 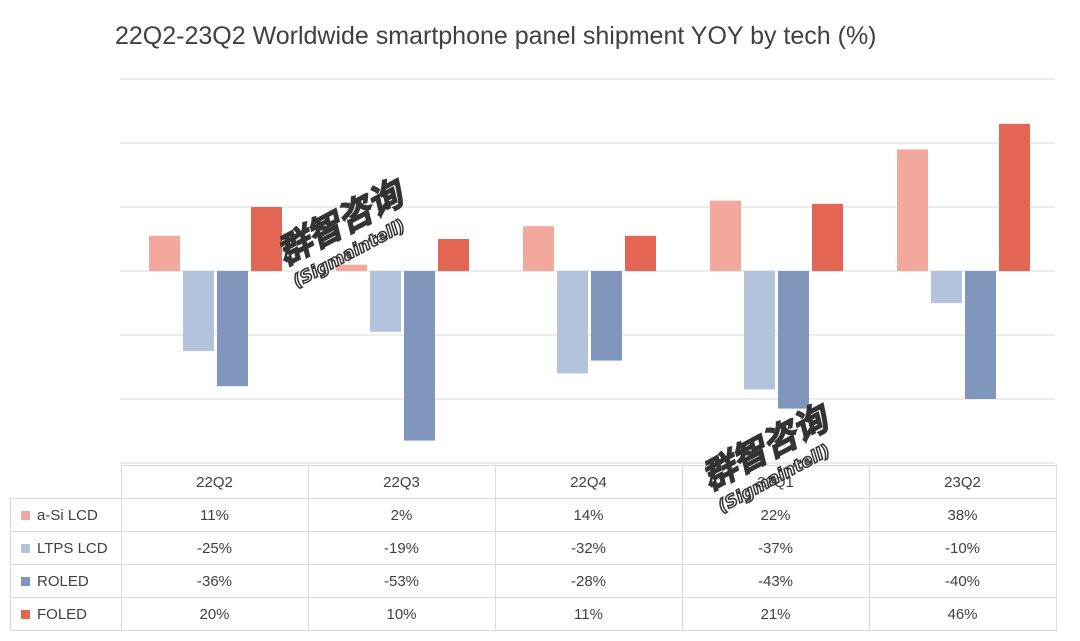 What do you see at coordinates (538, 248) in the screenshot?
I see `bar-a-si-lcd-22q4` at bounding box center [538, 248].